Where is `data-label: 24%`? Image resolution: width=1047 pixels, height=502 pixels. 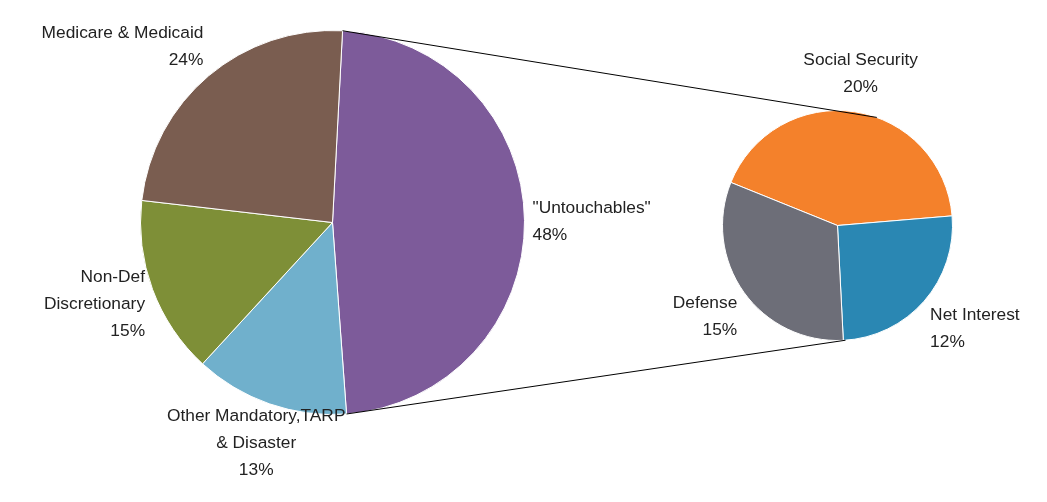 data-label: 24% is located at coordinates (186, 58).